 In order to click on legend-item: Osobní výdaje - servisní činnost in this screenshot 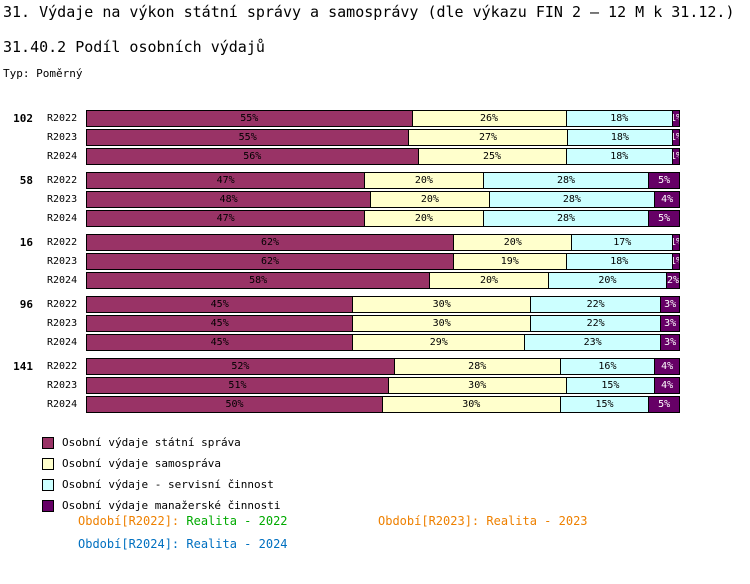, I will do `click(161, 484)`.